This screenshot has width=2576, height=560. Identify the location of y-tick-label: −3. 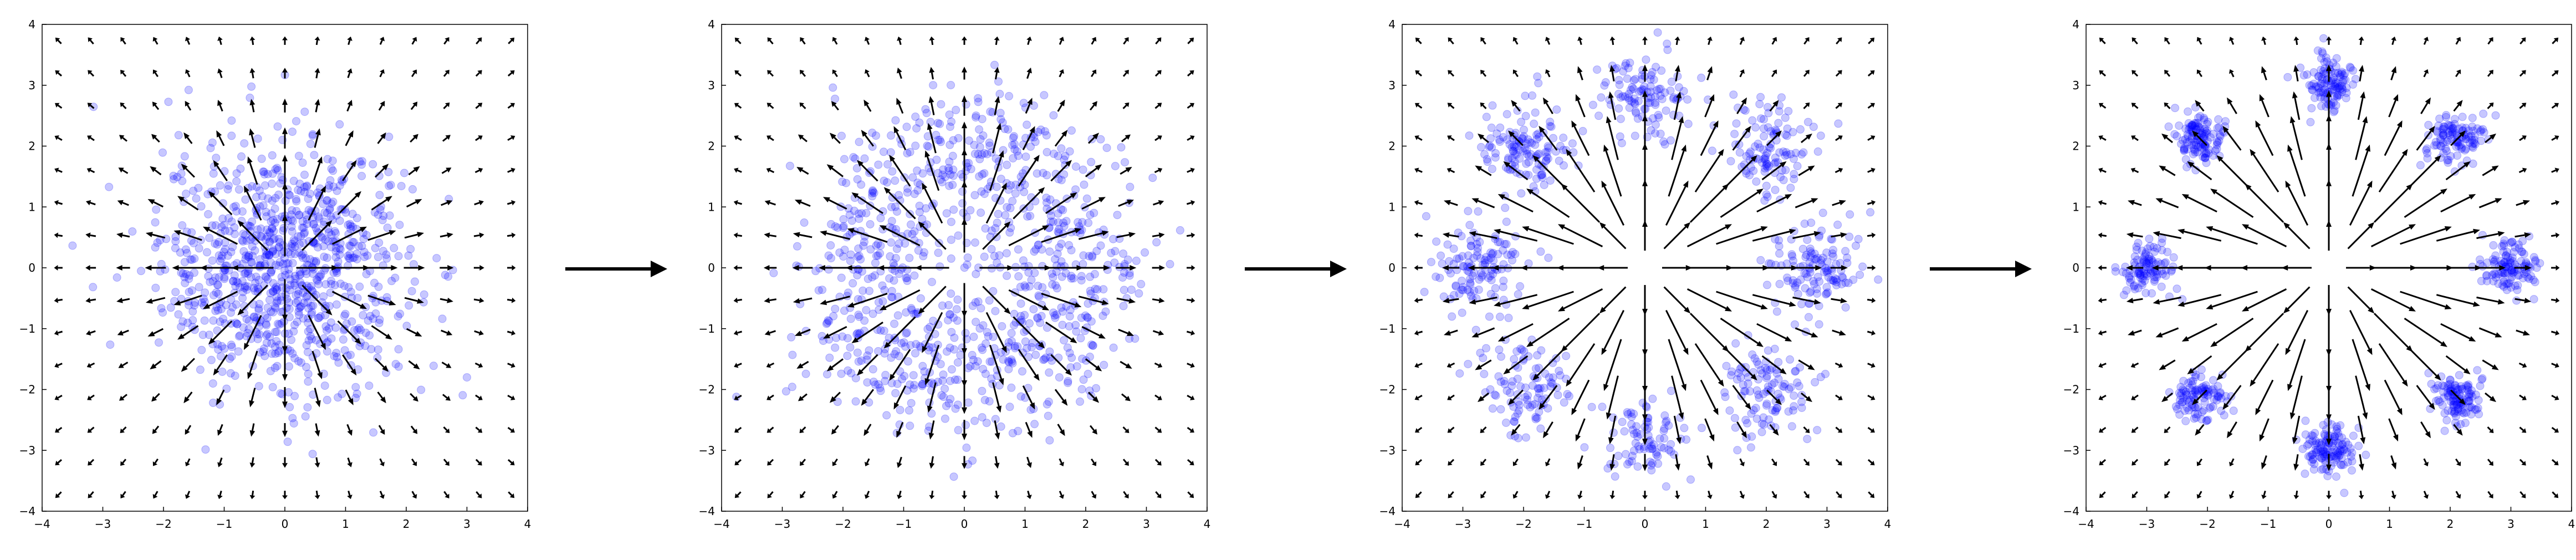
(707, 451).